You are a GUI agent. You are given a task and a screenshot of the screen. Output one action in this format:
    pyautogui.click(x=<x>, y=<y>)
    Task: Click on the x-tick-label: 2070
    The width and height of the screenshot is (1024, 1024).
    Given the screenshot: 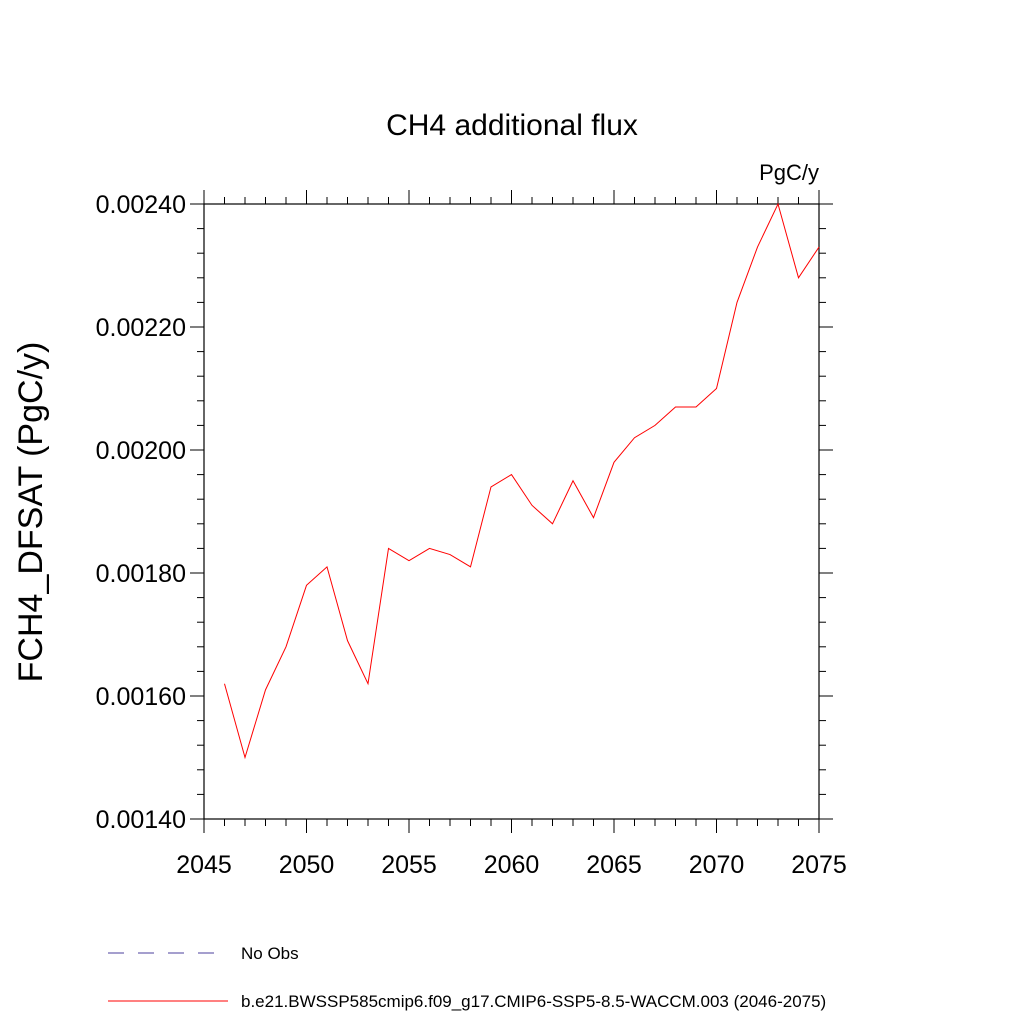 What is the action you would take?
    pyautogui.click(x=717, y=865)
    